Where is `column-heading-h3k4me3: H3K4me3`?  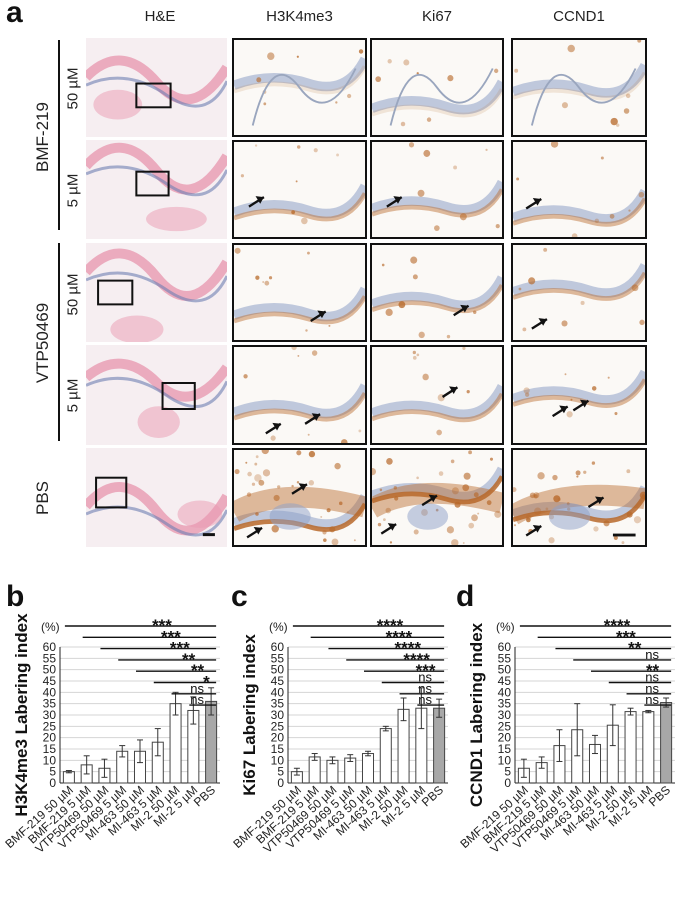
column-heading-h3k4me3: H3K4me3 is located at coordinates (299, 16).